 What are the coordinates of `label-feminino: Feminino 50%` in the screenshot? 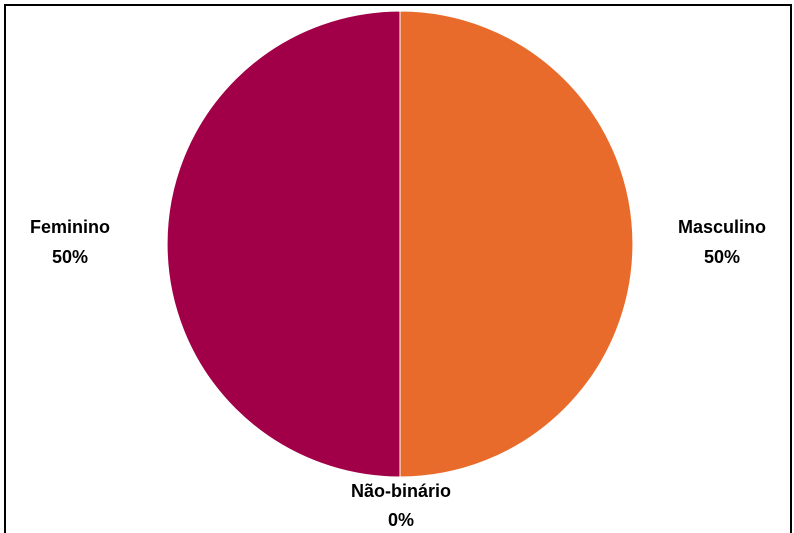 It's located at (70, 242).